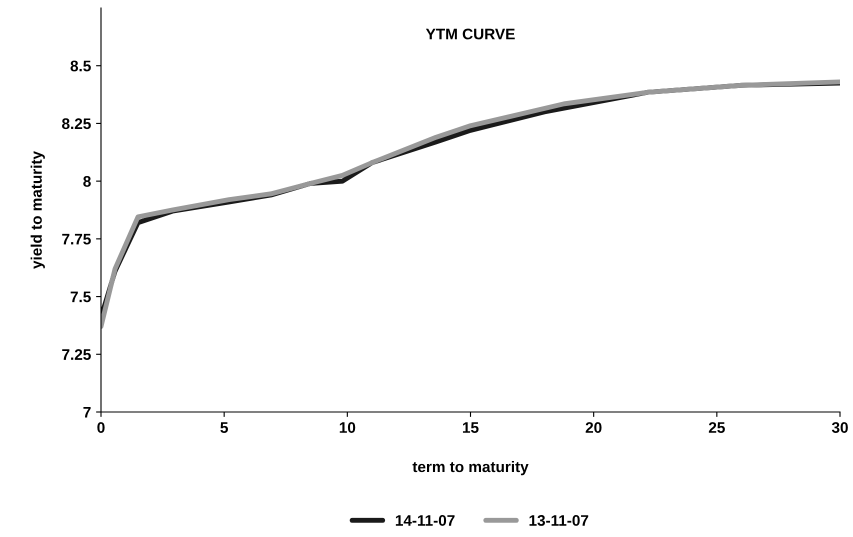  I want to click on y-tick-label: 8, so click(87, 181).